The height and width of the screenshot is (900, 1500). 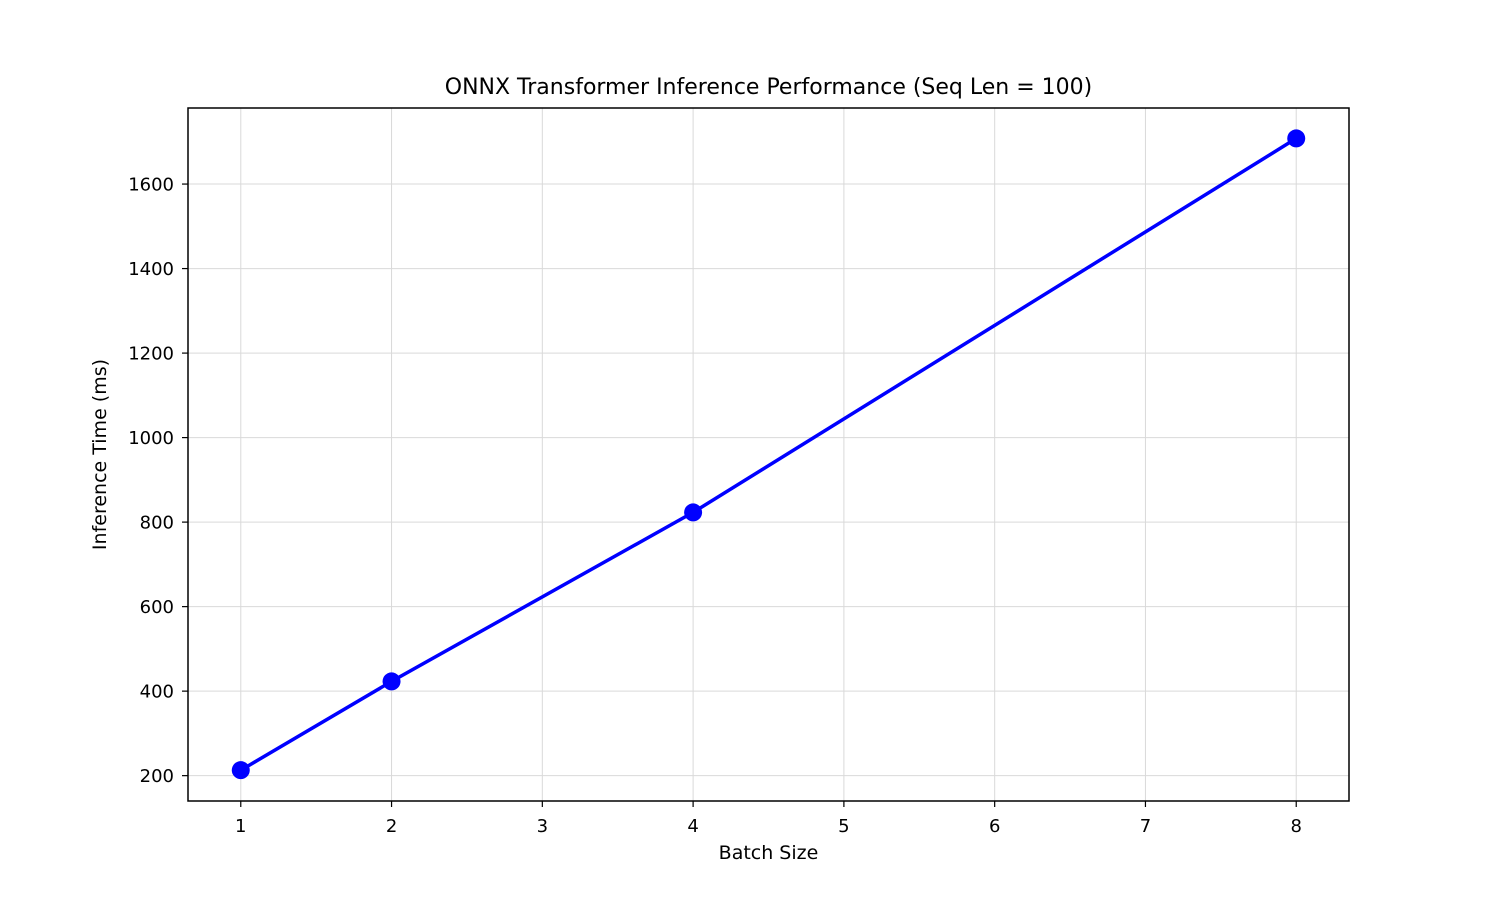 What do you see at coordinates (994, 826) in the screenshot?
I see `x-tick-label: 6` at bounding box center [994, 826].